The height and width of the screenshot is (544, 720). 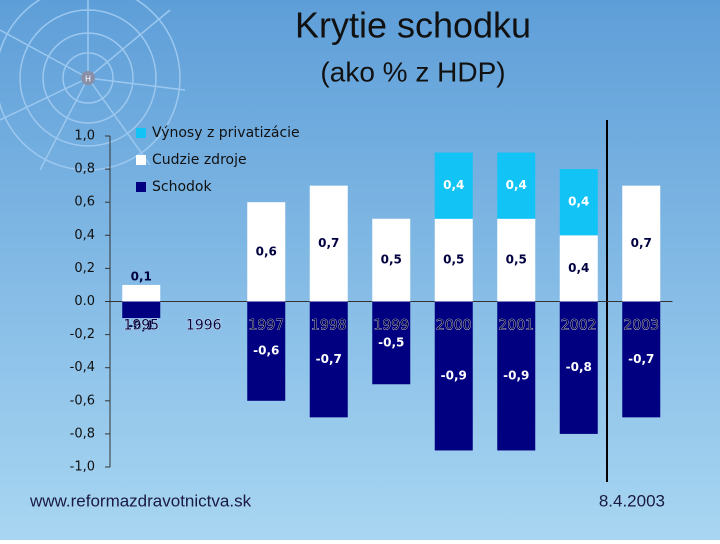 I want to click on y-tick-label: -0,6, so click(x=82, y=400).